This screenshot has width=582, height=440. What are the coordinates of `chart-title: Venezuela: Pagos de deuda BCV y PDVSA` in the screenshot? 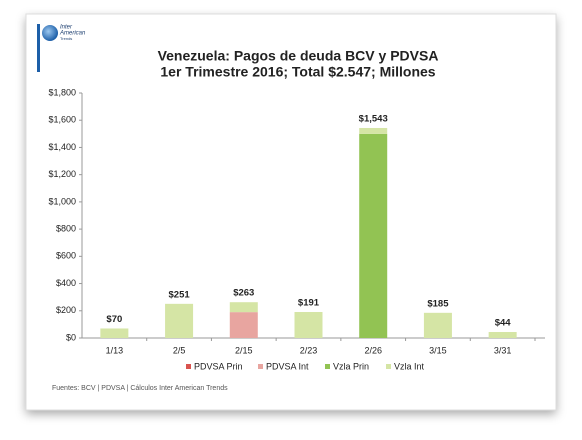 It's located at (298, 56).